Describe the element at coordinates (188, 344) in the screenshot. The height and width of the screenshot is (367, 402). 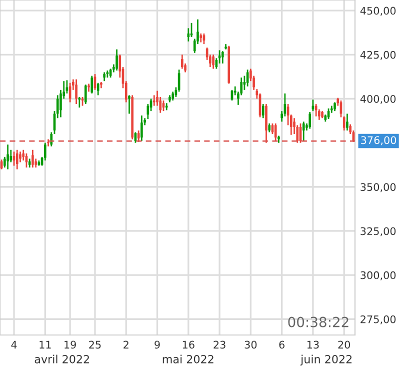
I see `x-tick-label: 16` at that location.